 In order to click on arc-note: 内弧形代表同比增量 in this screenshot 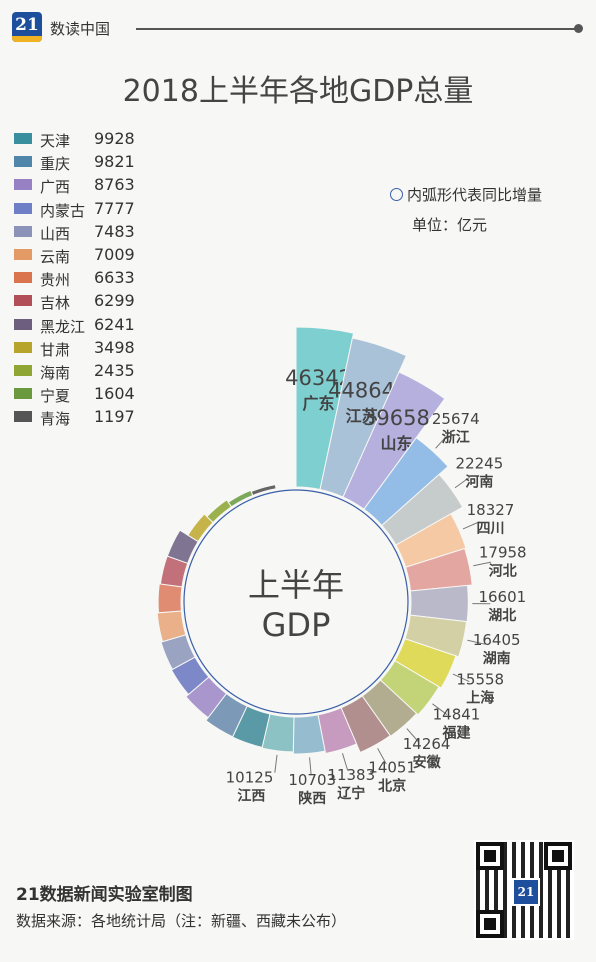, I will do `click(466, 194)`.